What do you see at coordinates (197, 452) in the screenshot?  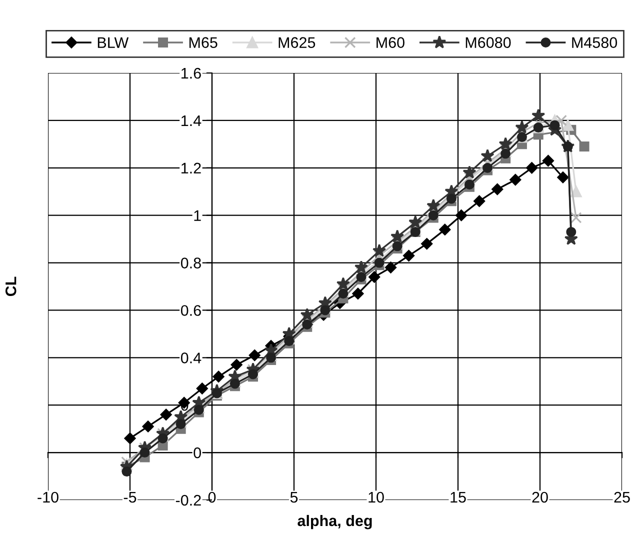 I see `y-tick-label: 0` at bounding box center [197, 452].